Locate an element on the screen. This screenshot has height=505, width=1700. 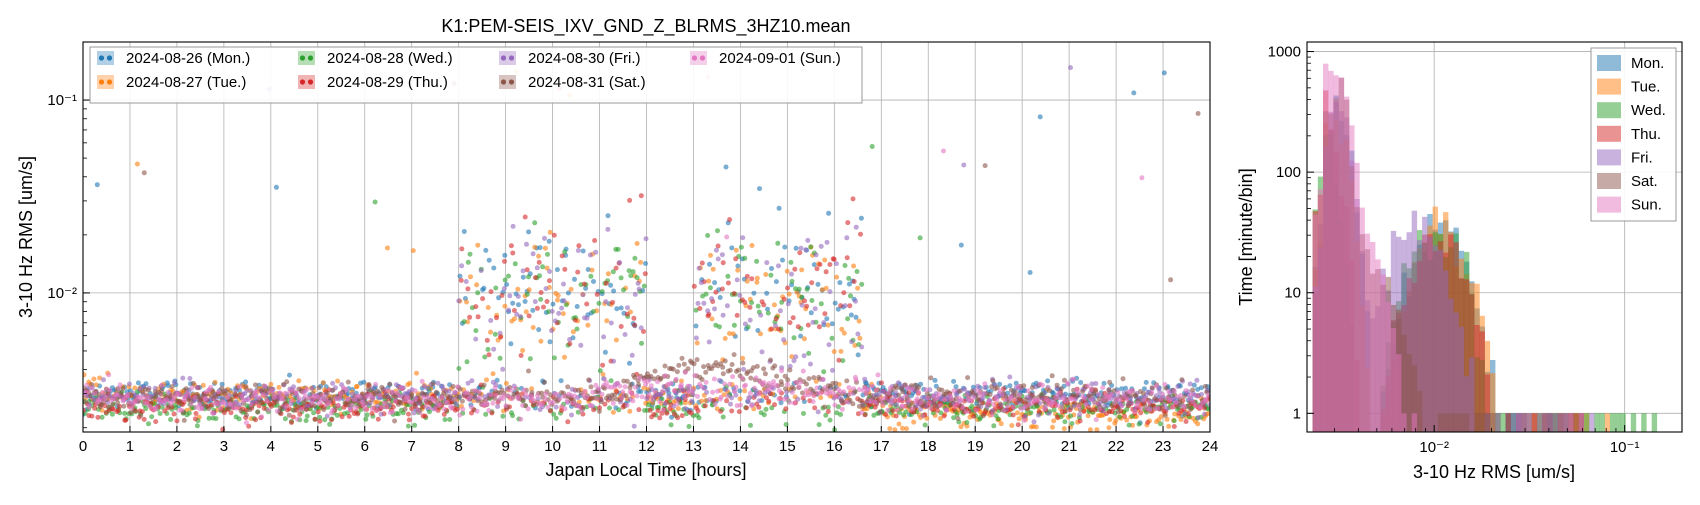
histogram-legend-swatch is located at coordinates (1609, 63).